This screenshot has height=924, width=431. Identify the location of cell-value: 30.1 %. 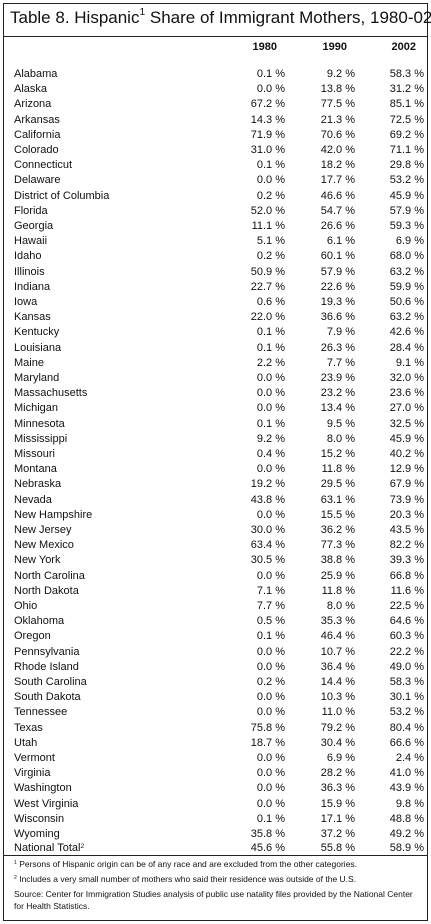
(406, 697).